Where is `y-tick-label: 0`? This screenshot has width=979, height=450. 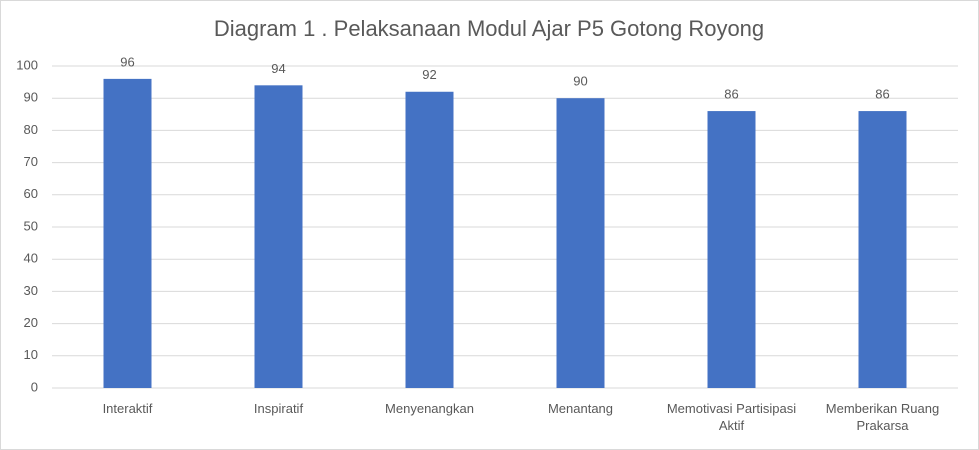 y-tick-label: 0 is located at coordinates (34, 386).